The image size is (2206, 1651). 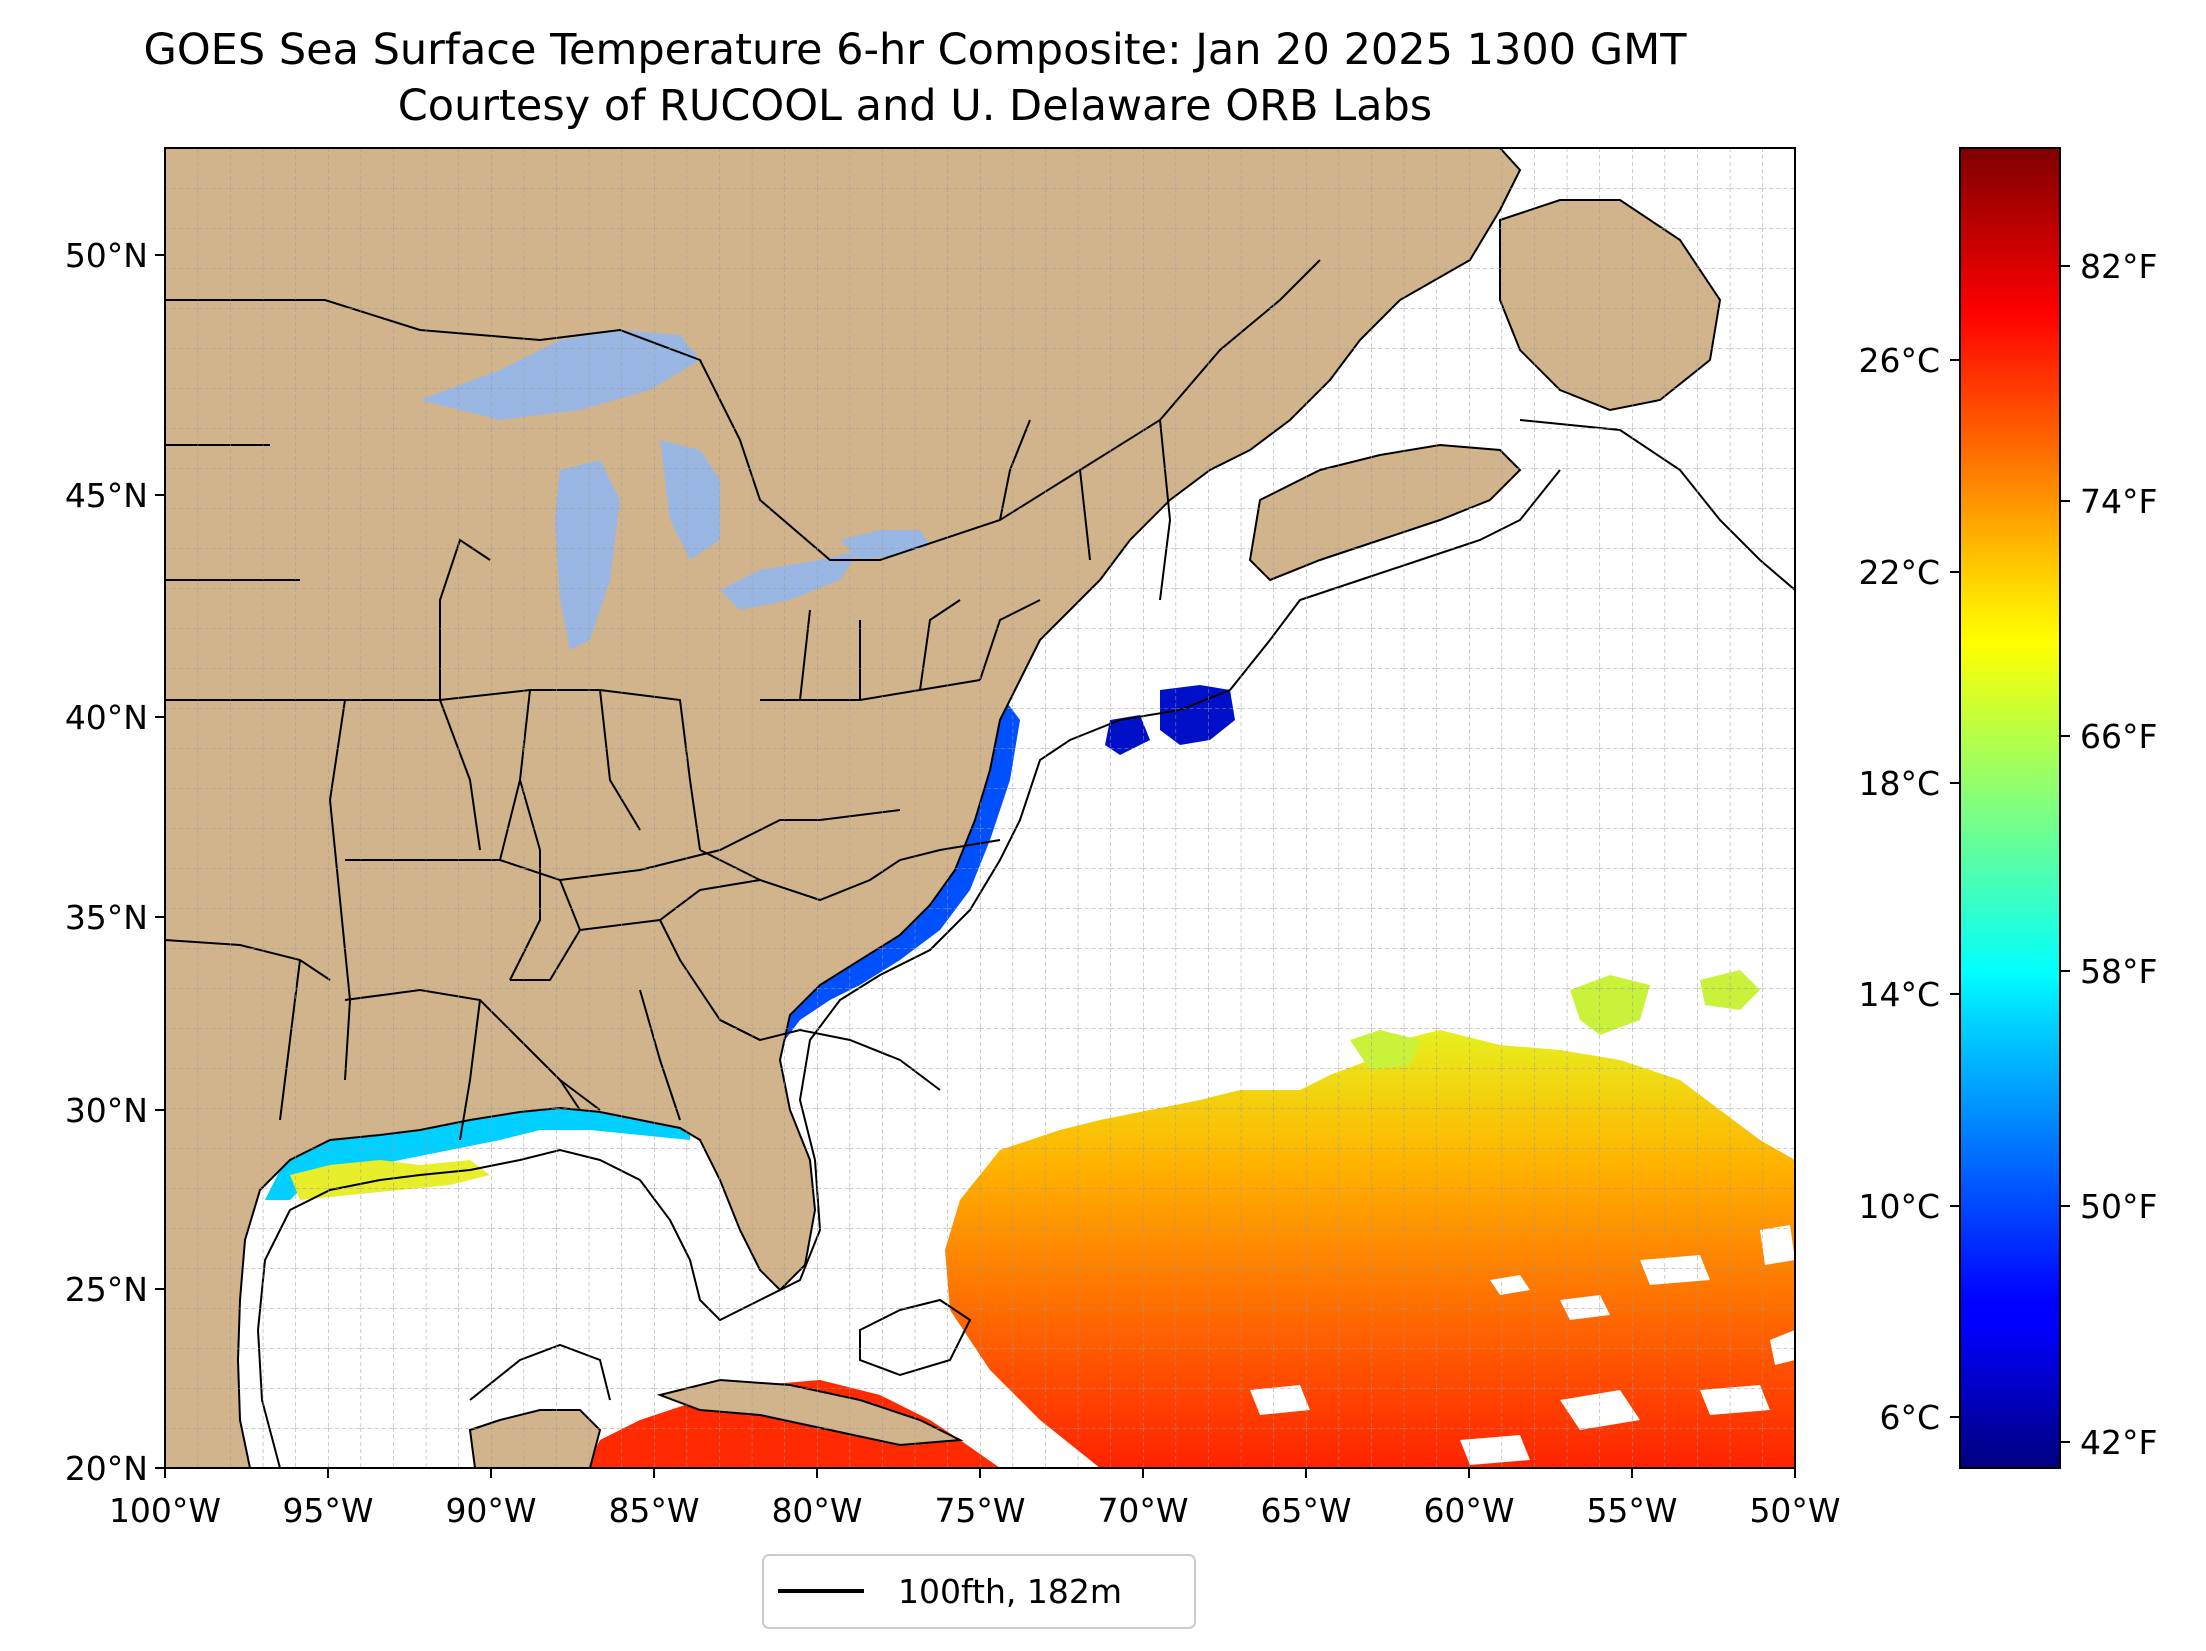 I want to click on lat-tick-label: 20°N, so click(x=106, y=1468).